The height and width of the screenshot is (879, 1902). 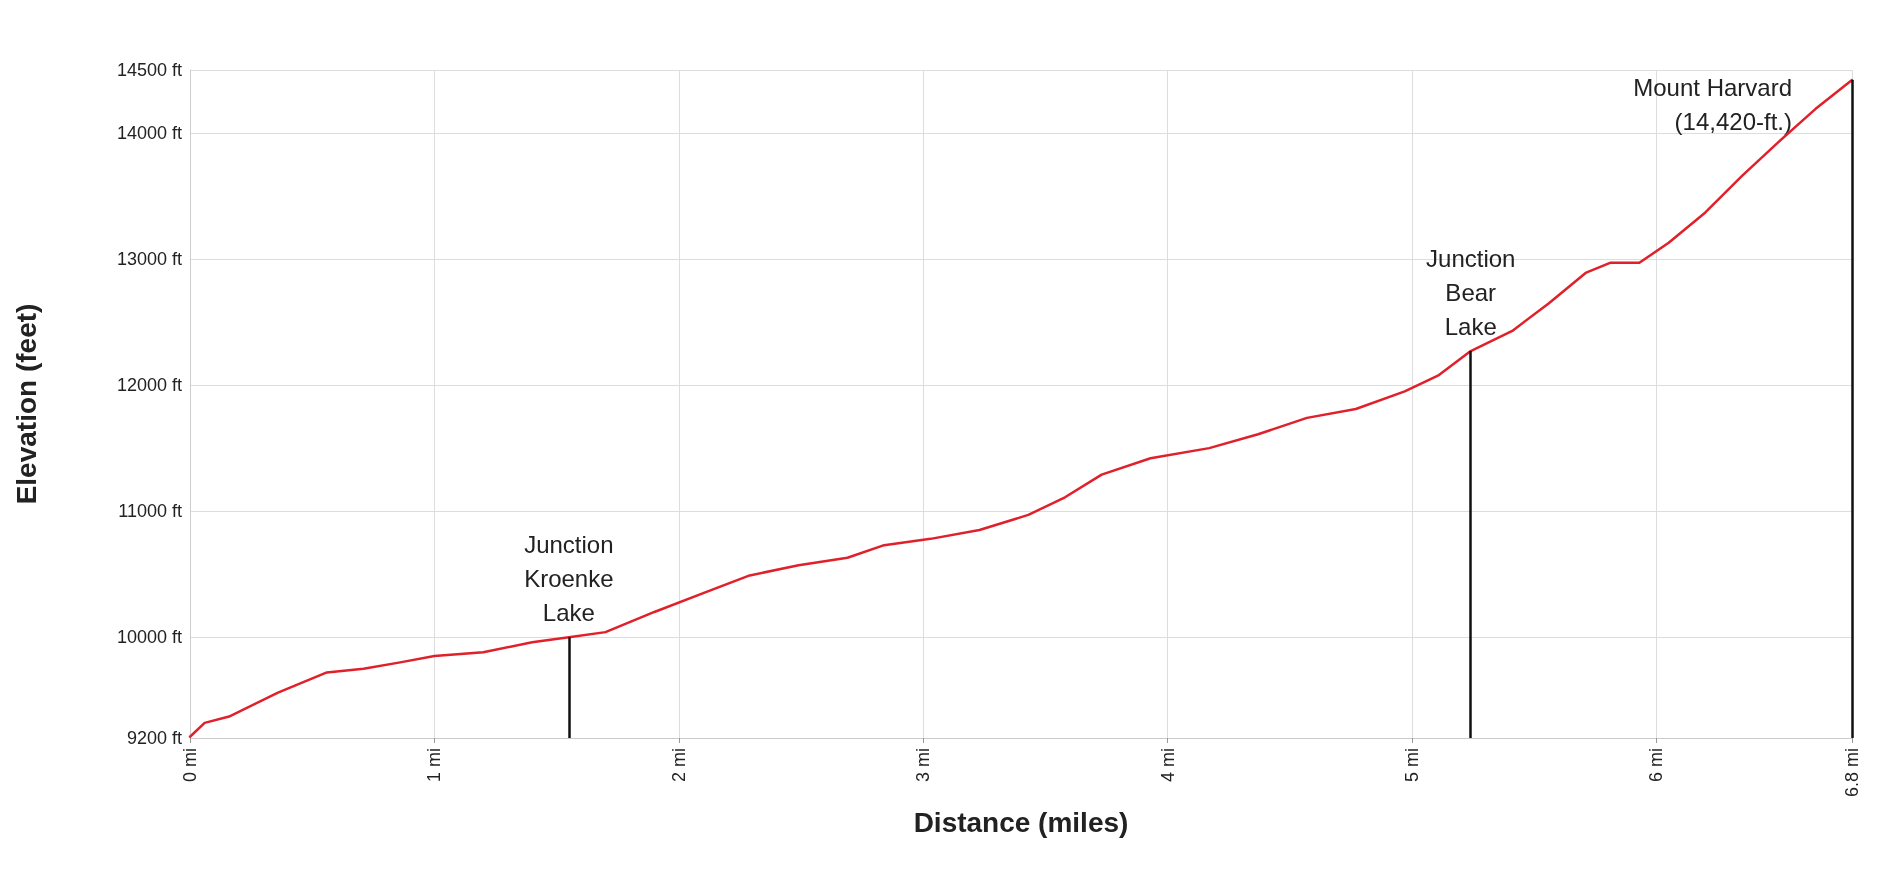 What do you see at coordinates (1471, 292) in the screenshot?
I see `annotation: Junction Bear Lake` at bounding box center [1471, 292].